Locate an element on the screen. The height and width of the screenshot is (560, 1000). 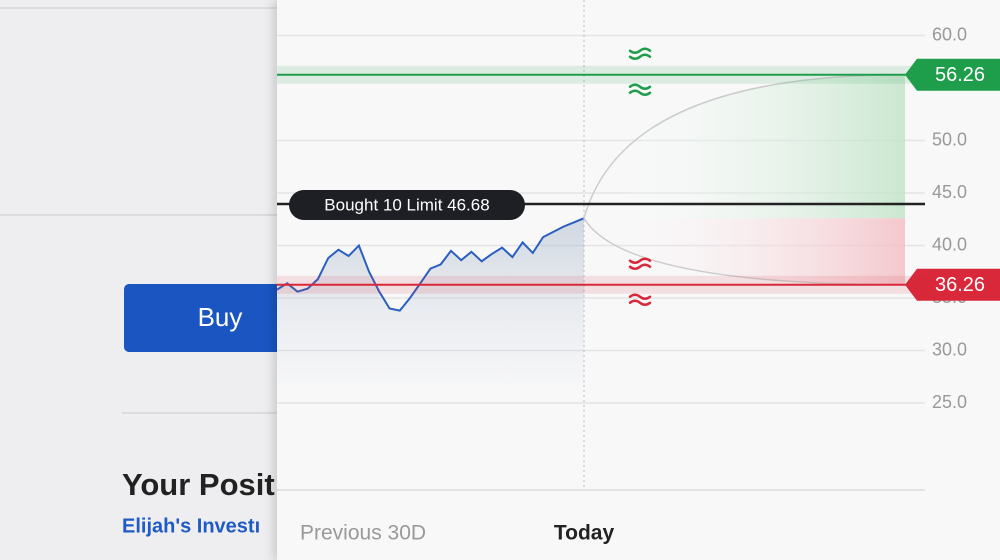
y-tick-label: 60.0 is located at coordinates (949, 34).